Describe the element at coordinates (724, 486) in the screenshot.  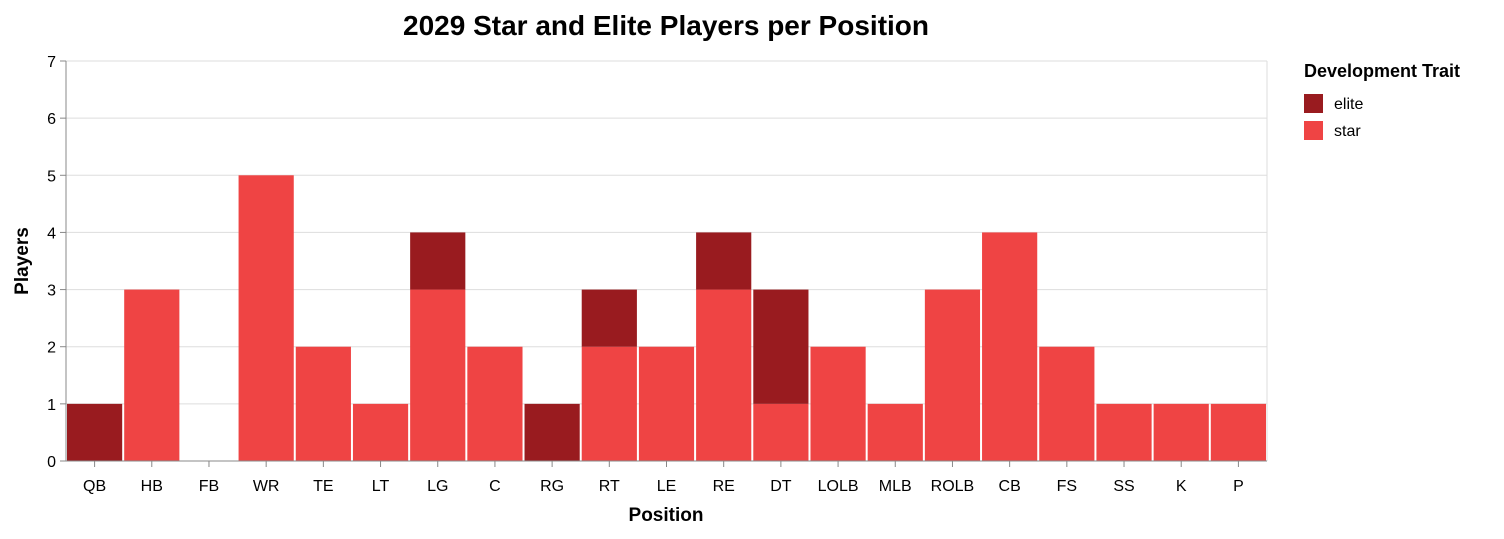
I see `x-tick-label: RE` at that location.